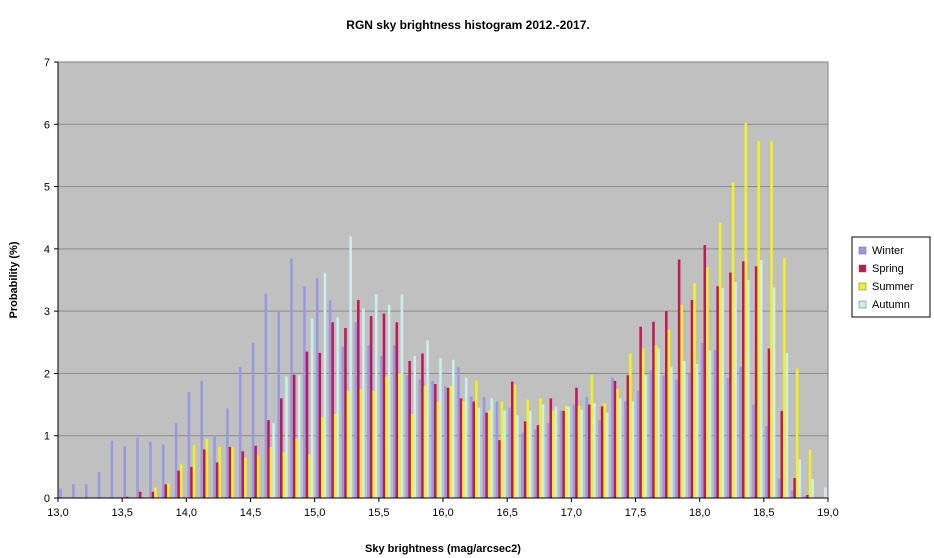 Image resolution: width=934 pixels, height=558 pixels. What do you see at coordinates (121, 513) in the screenshot?
I see `x-tick-label: 13,5` at bounding box center [121, 513].